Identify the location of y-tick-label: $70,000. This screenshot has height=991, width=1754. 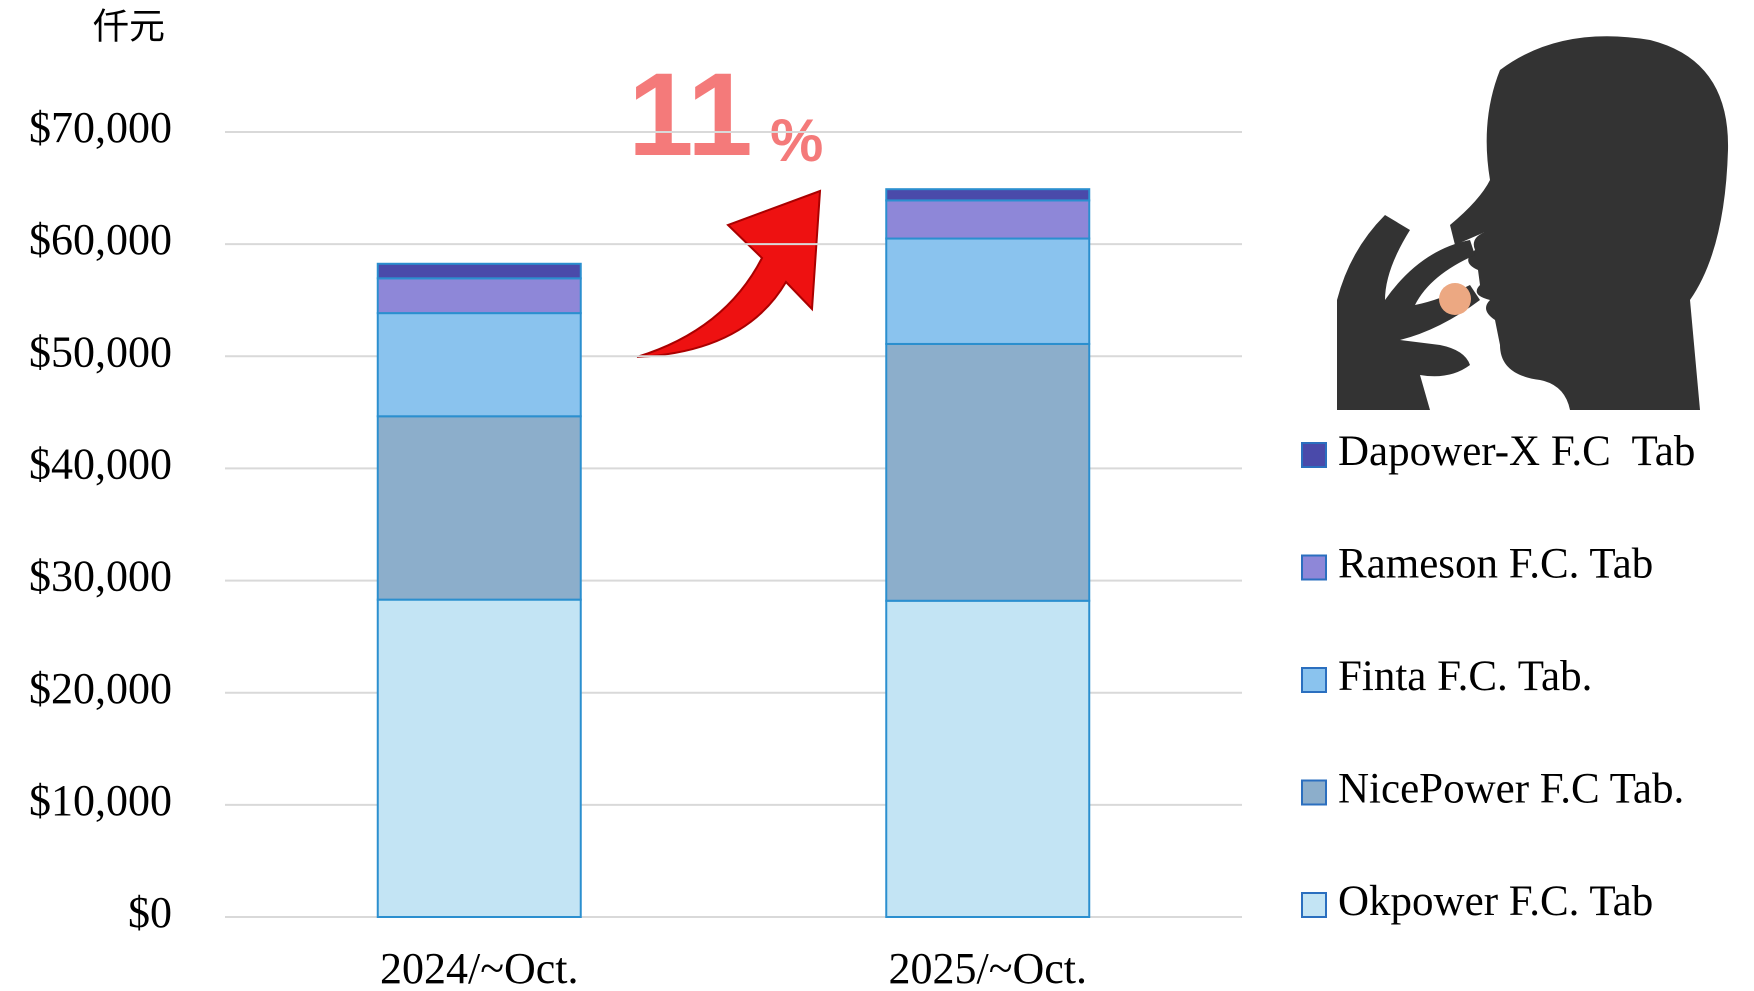
(100, 127).